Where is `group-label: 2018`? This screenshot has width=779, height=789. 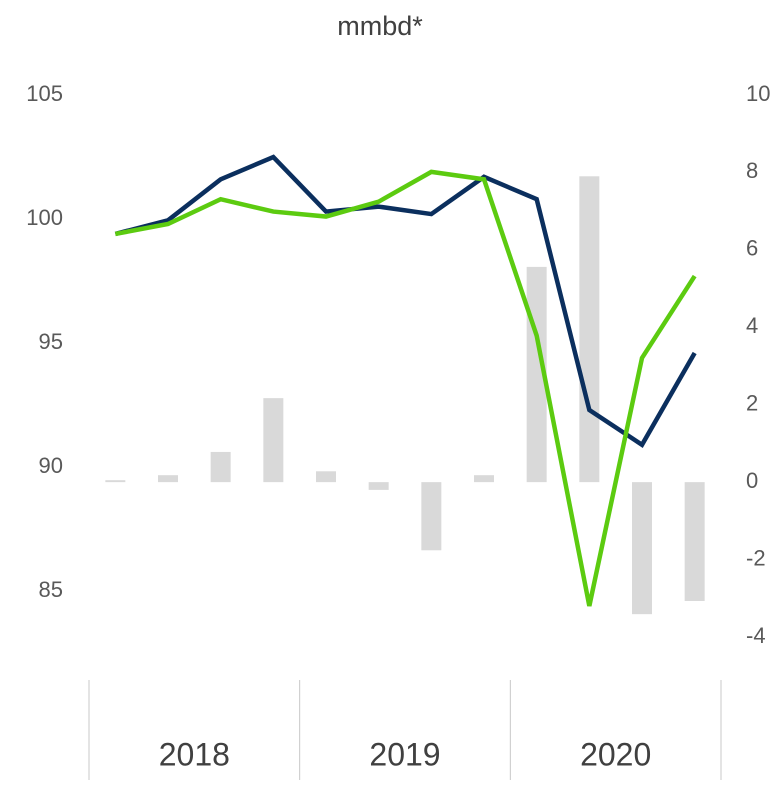
group-label: 2018 is located at coordinates (194, 754).